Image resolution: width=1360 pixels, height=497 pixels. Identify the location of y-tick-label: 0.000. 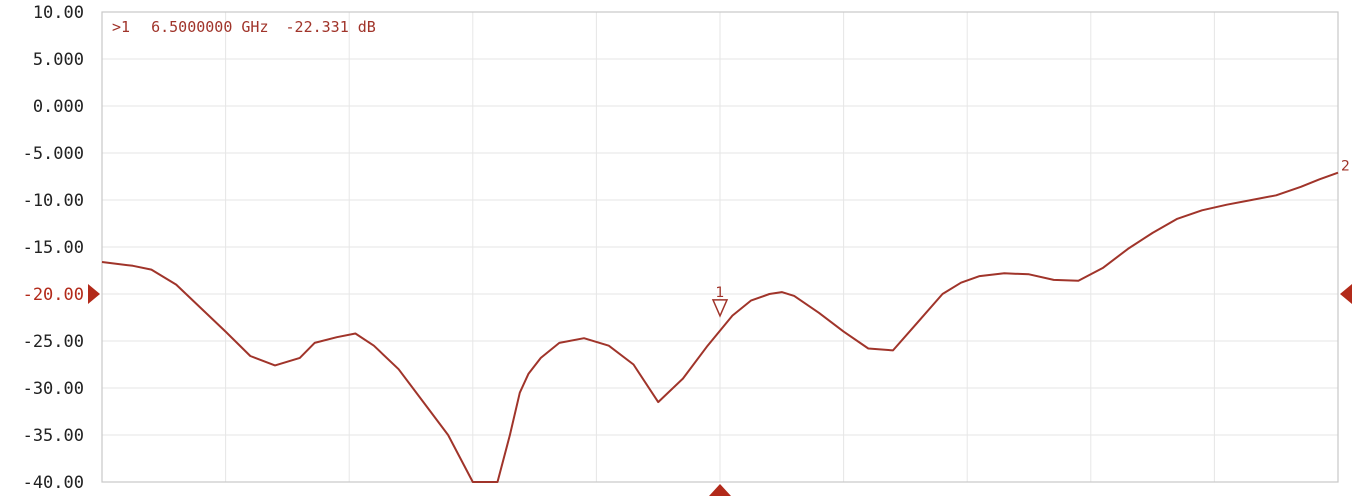
(58, 107).